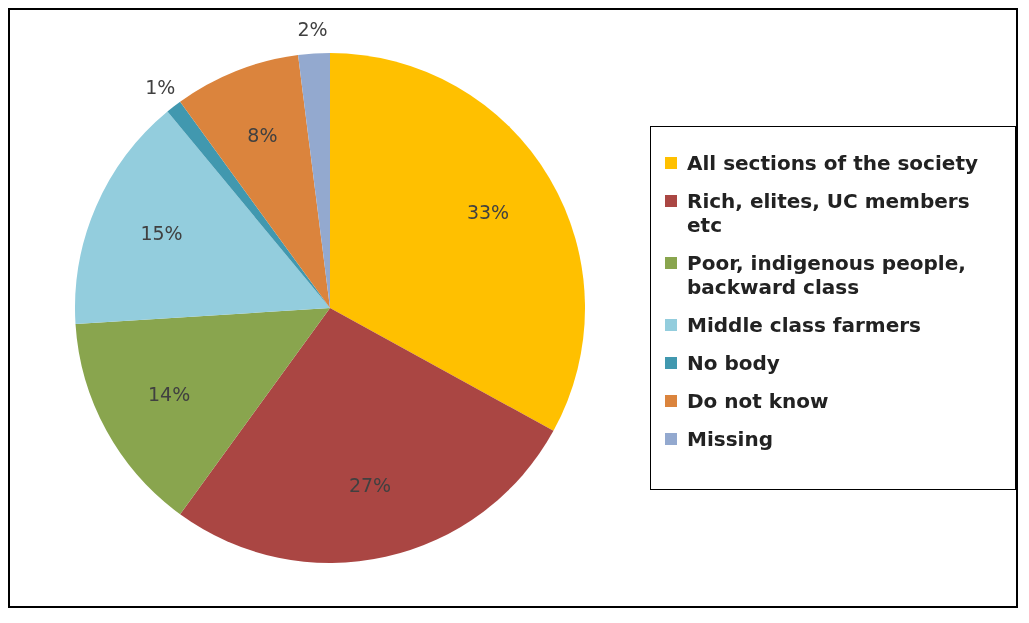 This screenshot has width=1029, height=623. I want to click on legend-label: Middle class farmers, so click(804, 325).